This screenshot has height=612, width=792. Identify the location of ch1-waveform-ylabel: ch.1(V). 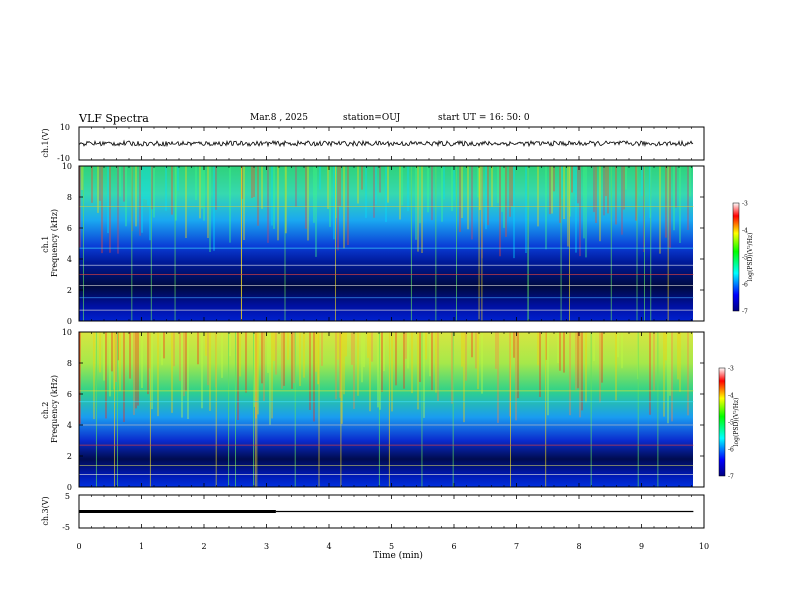
(45, 142).